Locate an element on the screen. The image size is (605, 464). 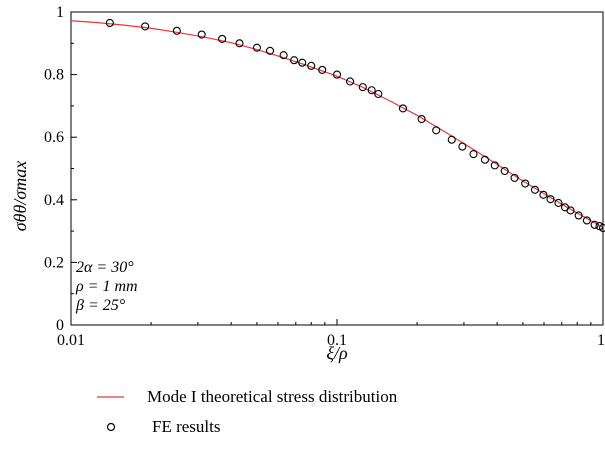
y-tick-label: 0.8 is located at coordinates (54, 75).